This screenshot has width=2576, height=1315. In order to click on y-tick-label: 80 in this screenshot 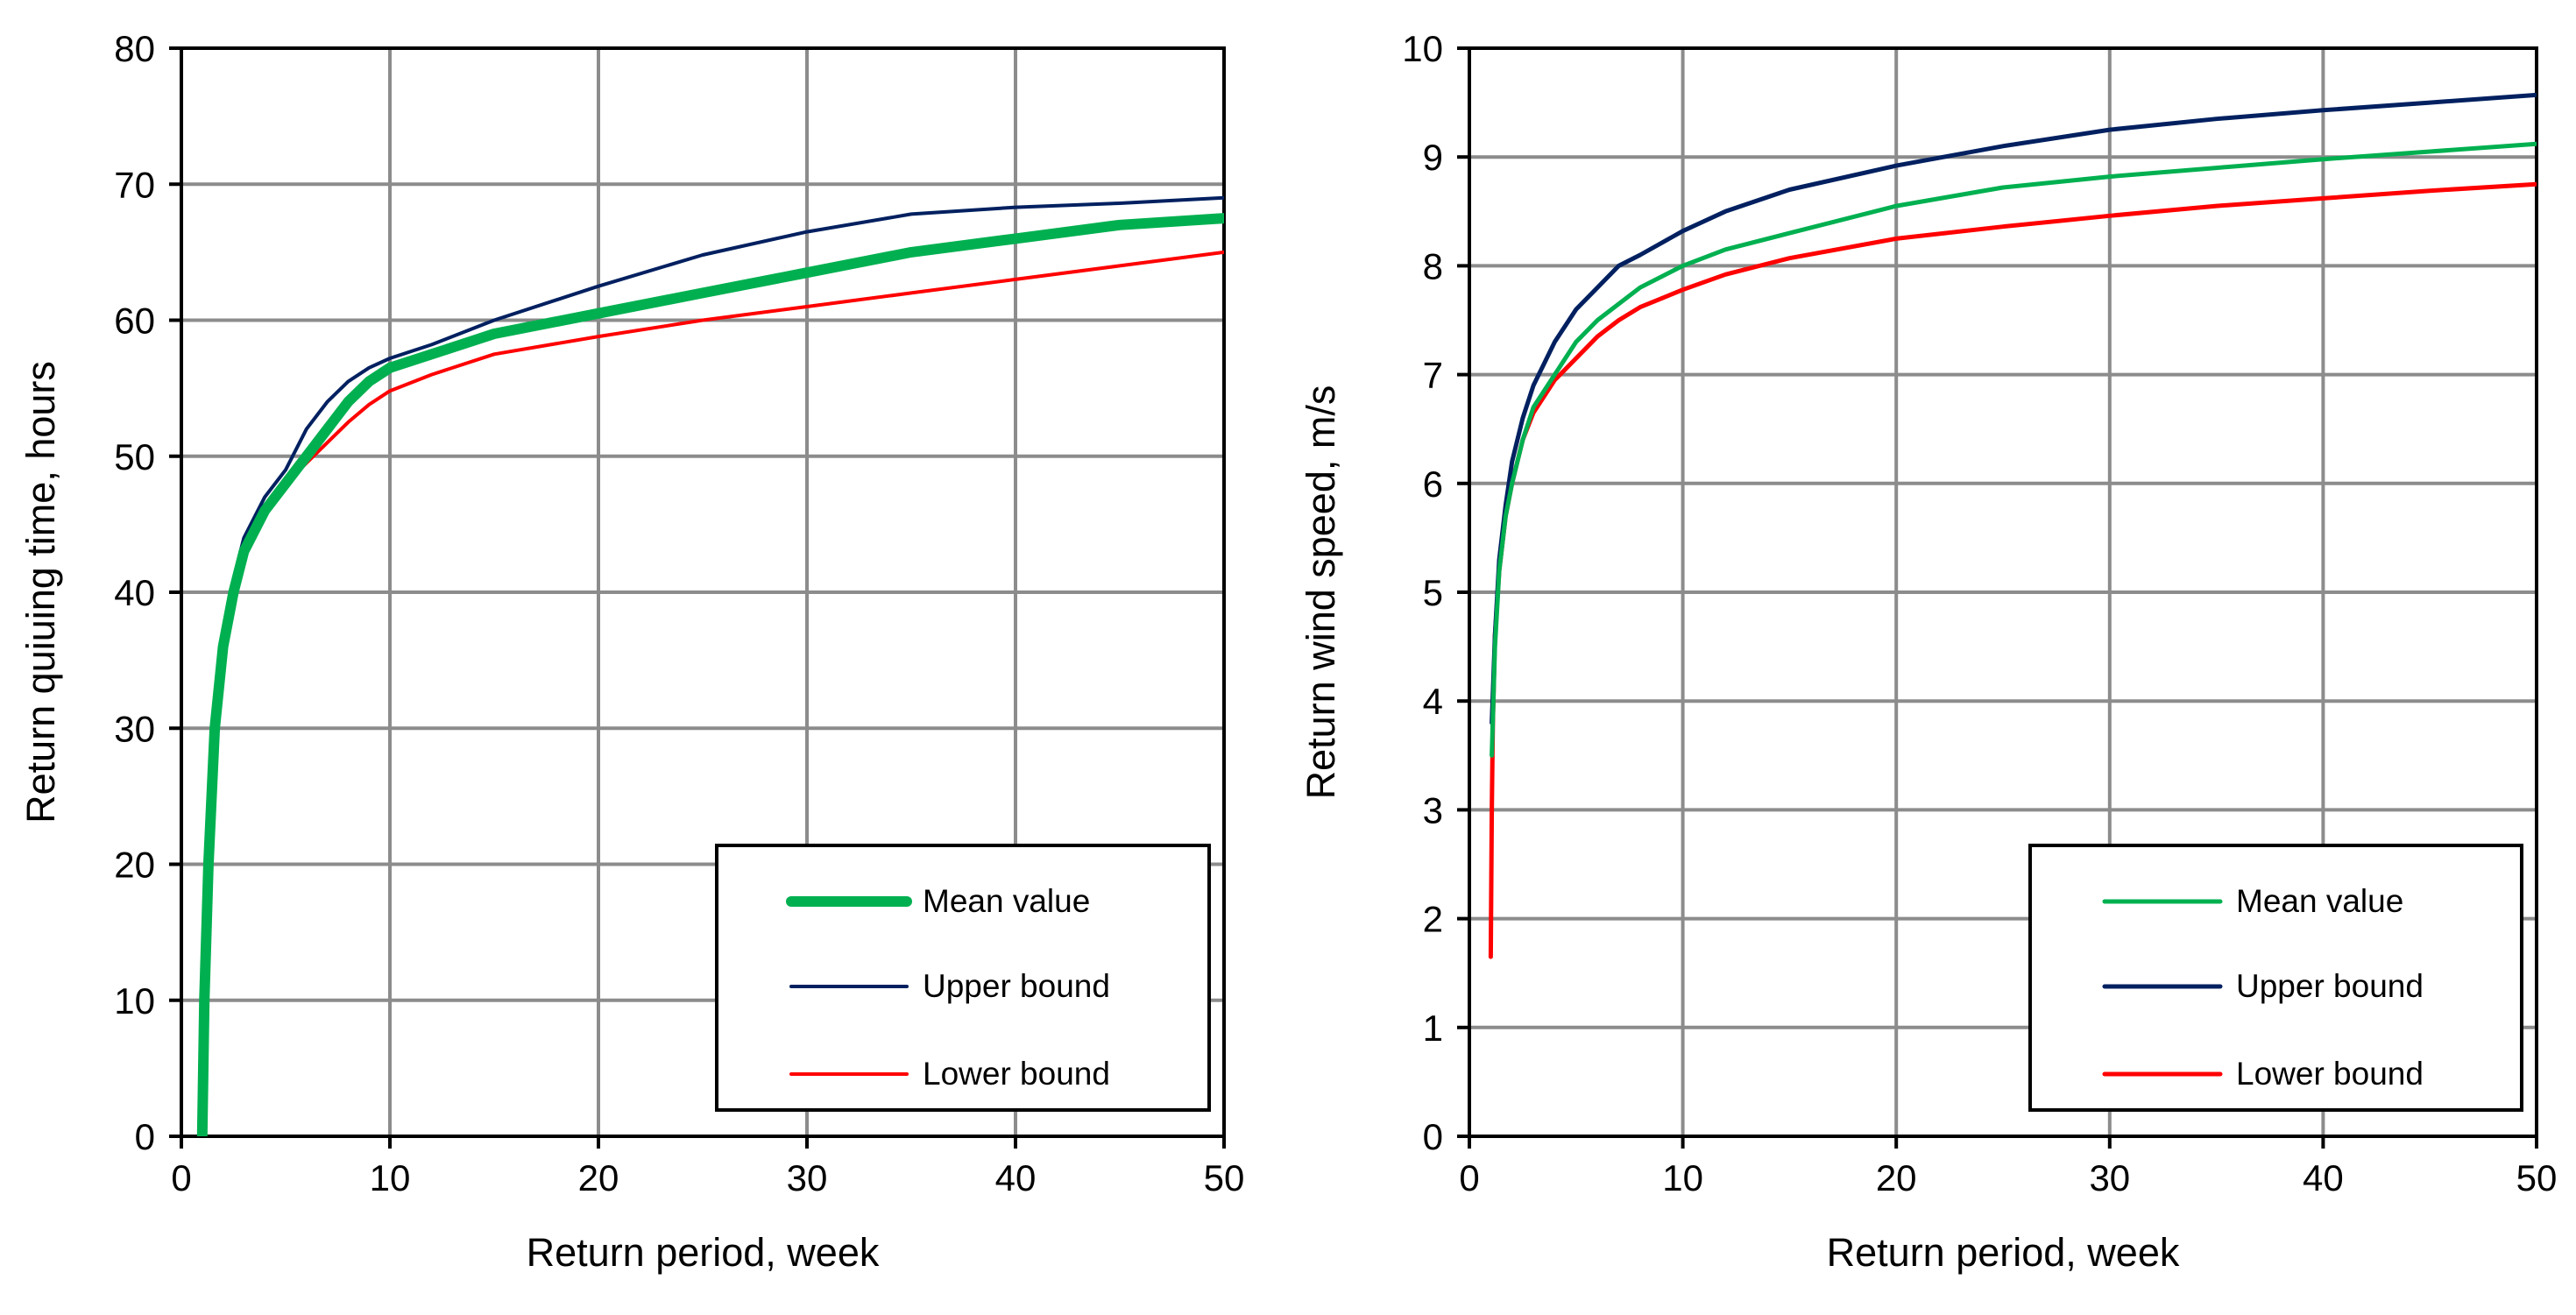, I will do `click(134, 48)`.